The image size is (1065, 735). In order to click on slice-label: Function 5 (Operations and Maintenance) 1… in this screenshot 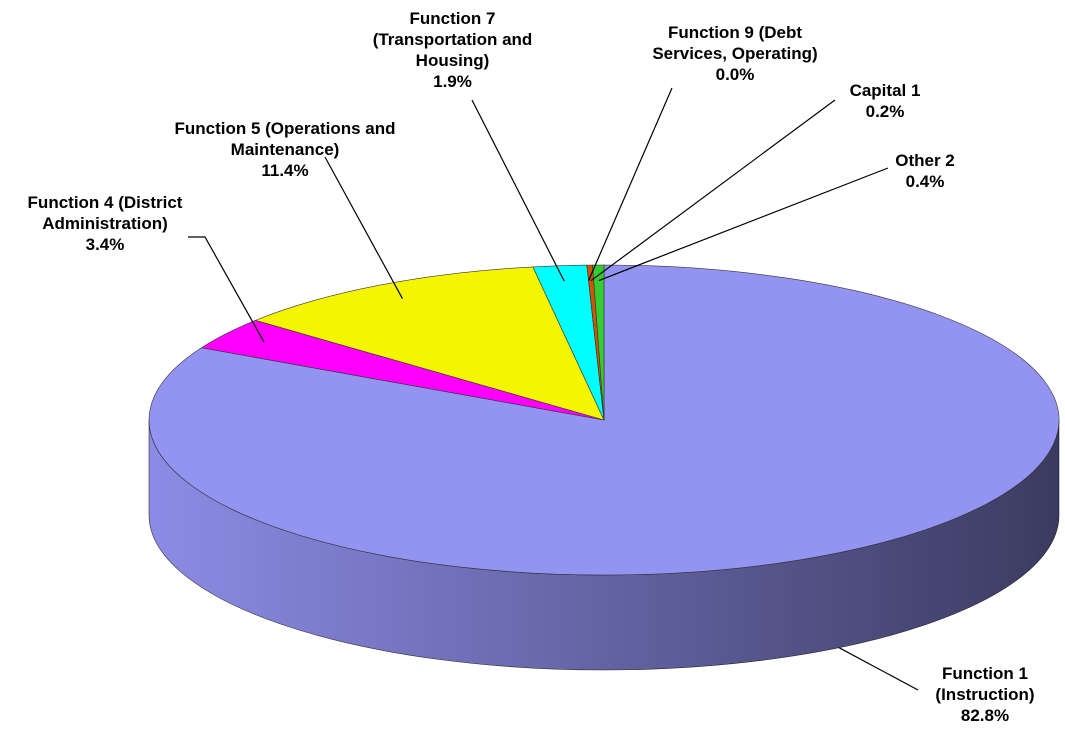, I will do `click(285, 149)`.